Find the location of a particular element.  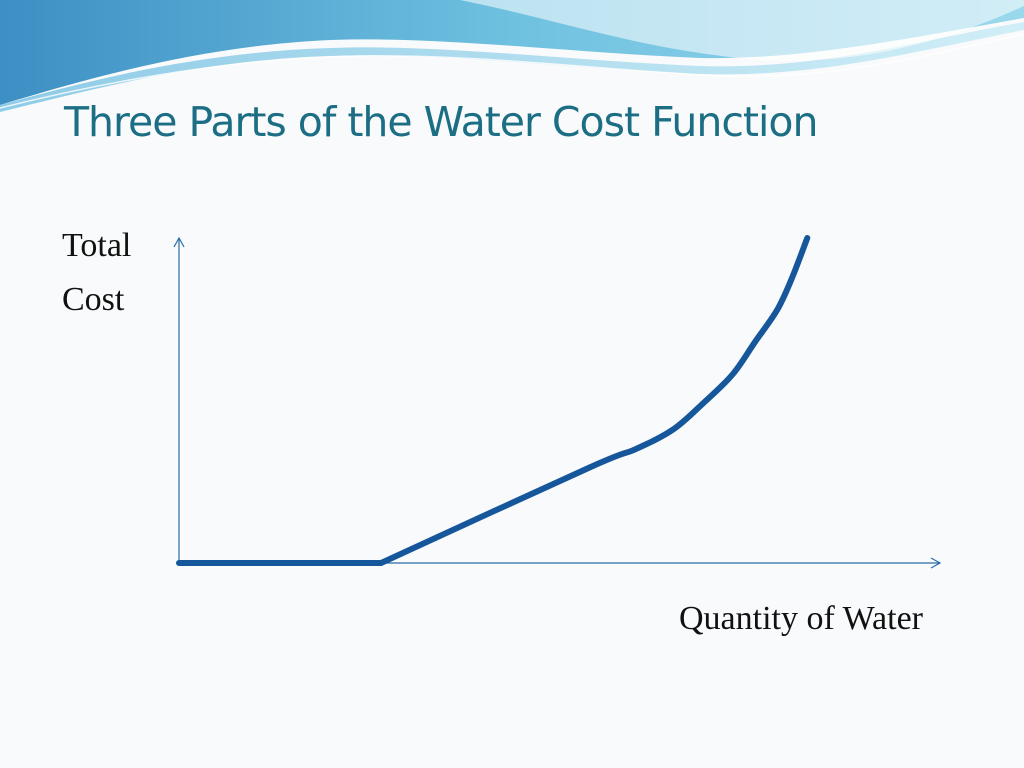

slide-title: Three Parts of the Water Cost Function is located at coordinates (441, 122).